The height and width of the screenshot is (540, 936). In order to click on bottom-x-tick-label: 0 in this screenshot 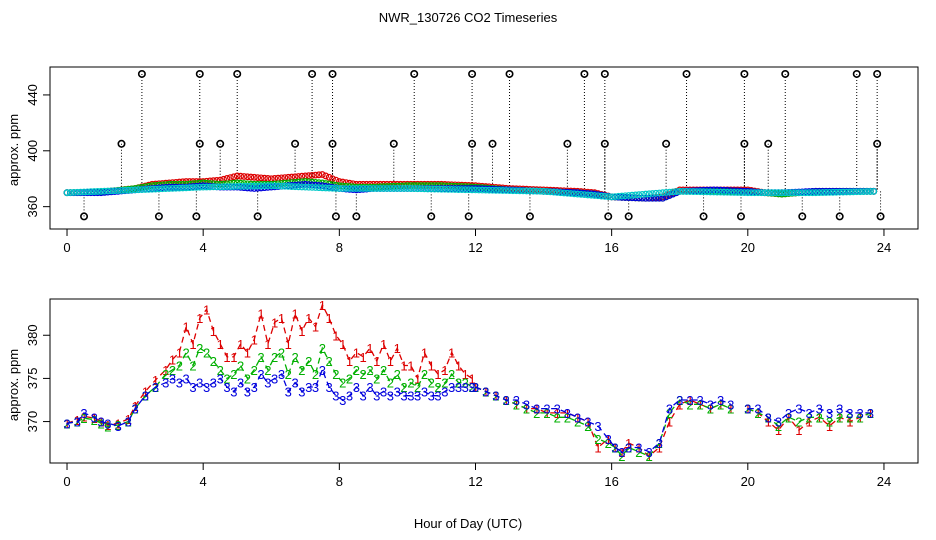, I will do `click(66, 481)`.